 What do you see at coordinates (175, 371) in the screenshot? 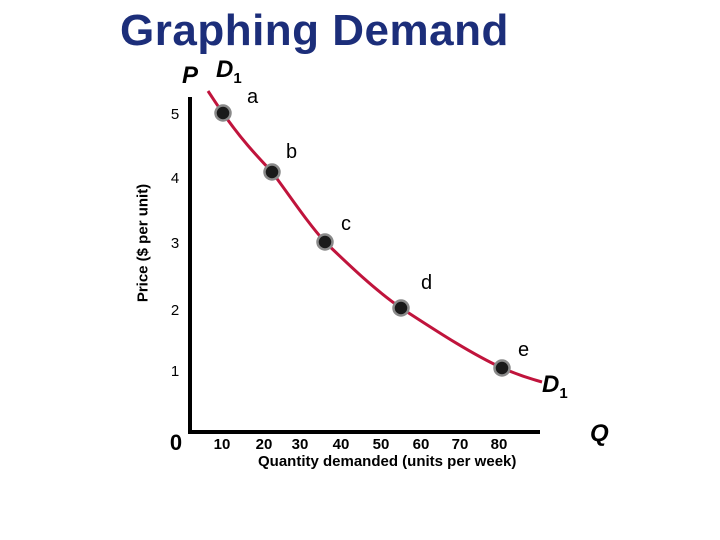
I see `y-tick-label: 1` at bounding box center [175, 371].